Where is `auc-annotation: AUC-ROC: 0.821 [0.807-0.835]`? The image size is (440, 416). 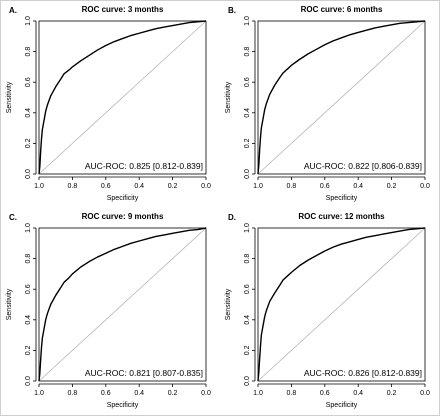
auc-annotation: AUC-ROC: 0.821 [0.807-0.835] is located at coordinates (144, 373).